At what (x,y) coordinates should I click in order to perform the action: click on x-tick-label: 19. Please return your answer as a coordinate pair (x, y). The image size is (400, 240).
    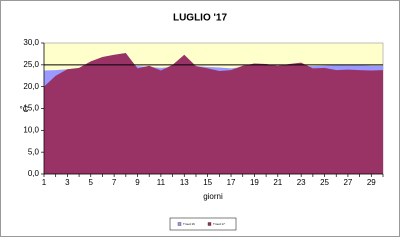
    Looking at the image, I should click on (254, 182).